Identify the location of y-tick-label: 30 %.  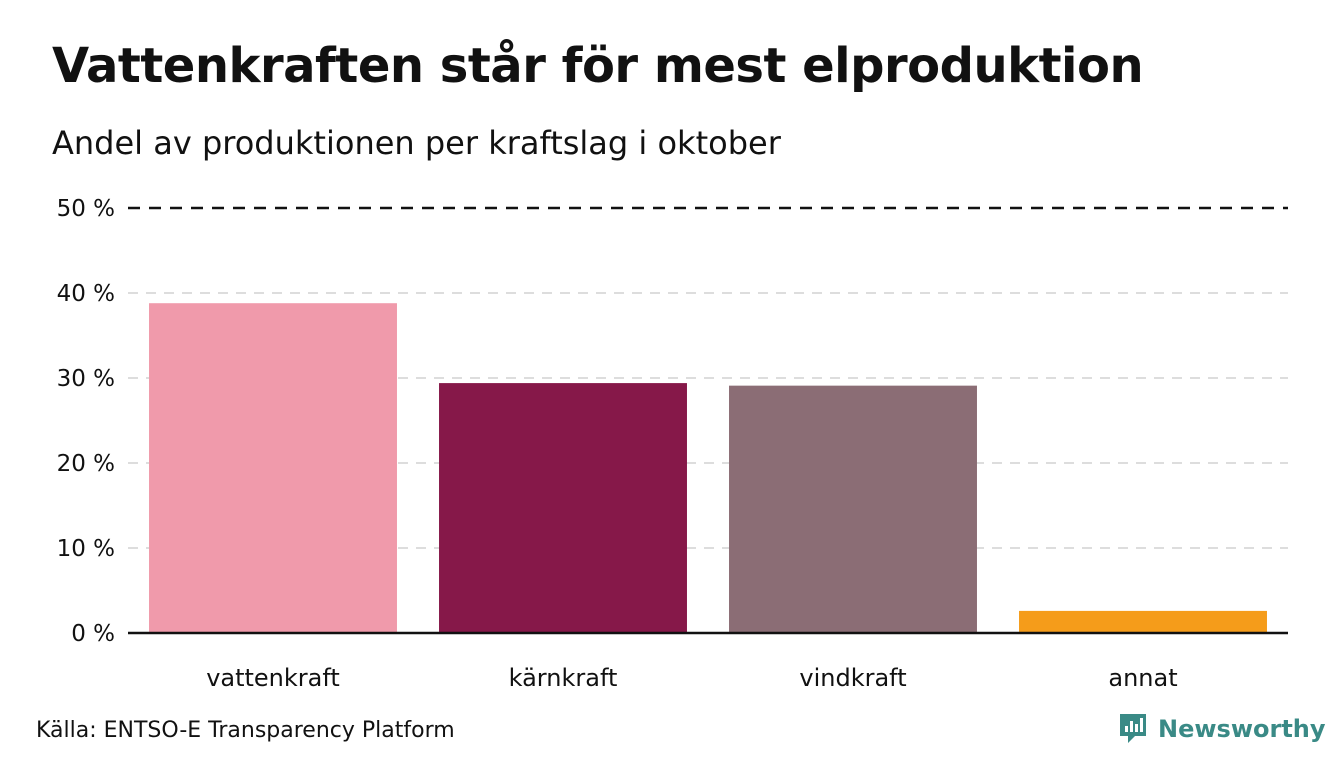
(86, 379).